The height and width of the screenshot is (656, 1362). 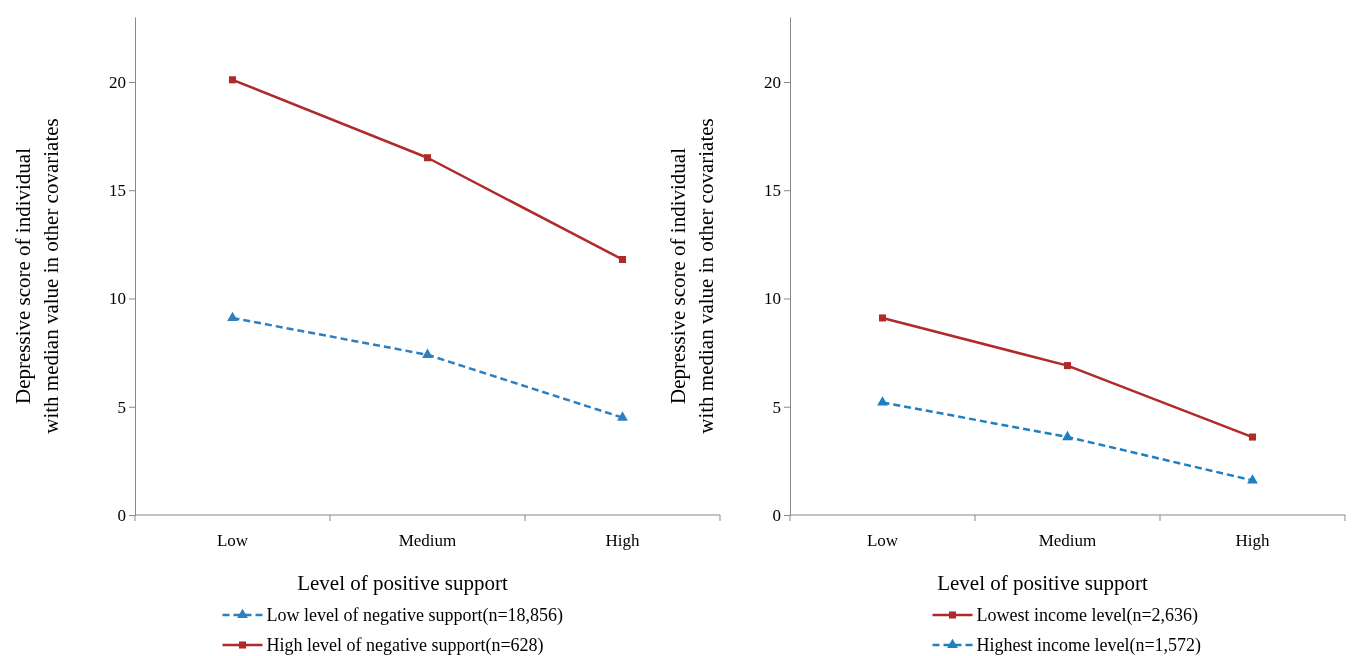 I want to click on legend-label: High level of negative support(n=628), so click(x=405, y=645).